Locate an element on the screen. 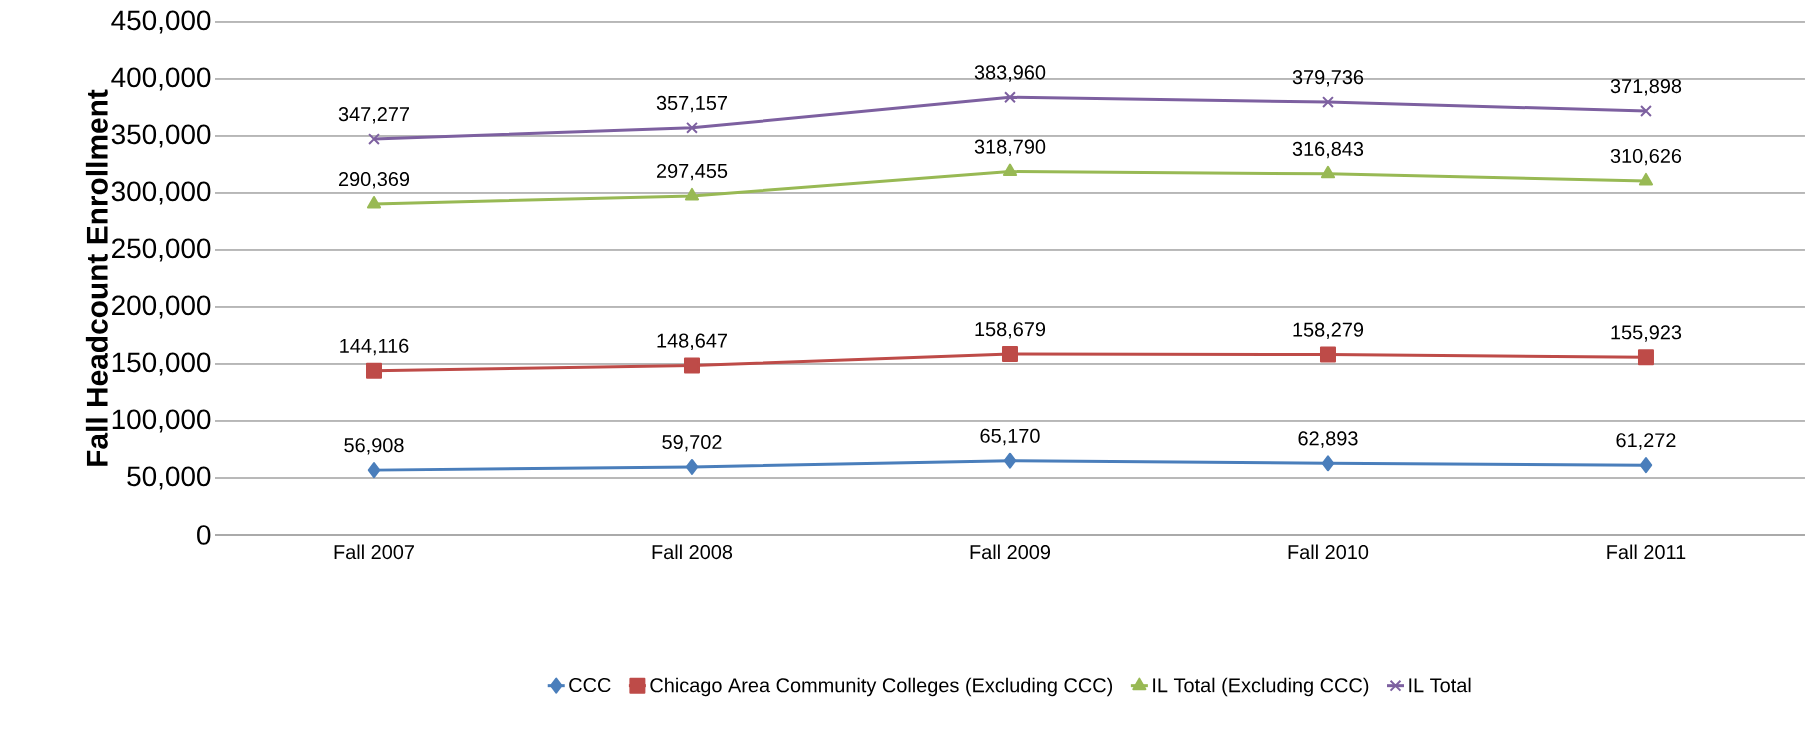 This screenshot has width=1819, height=736. data-label: 158,279 is located at coordinates (1328, 331).